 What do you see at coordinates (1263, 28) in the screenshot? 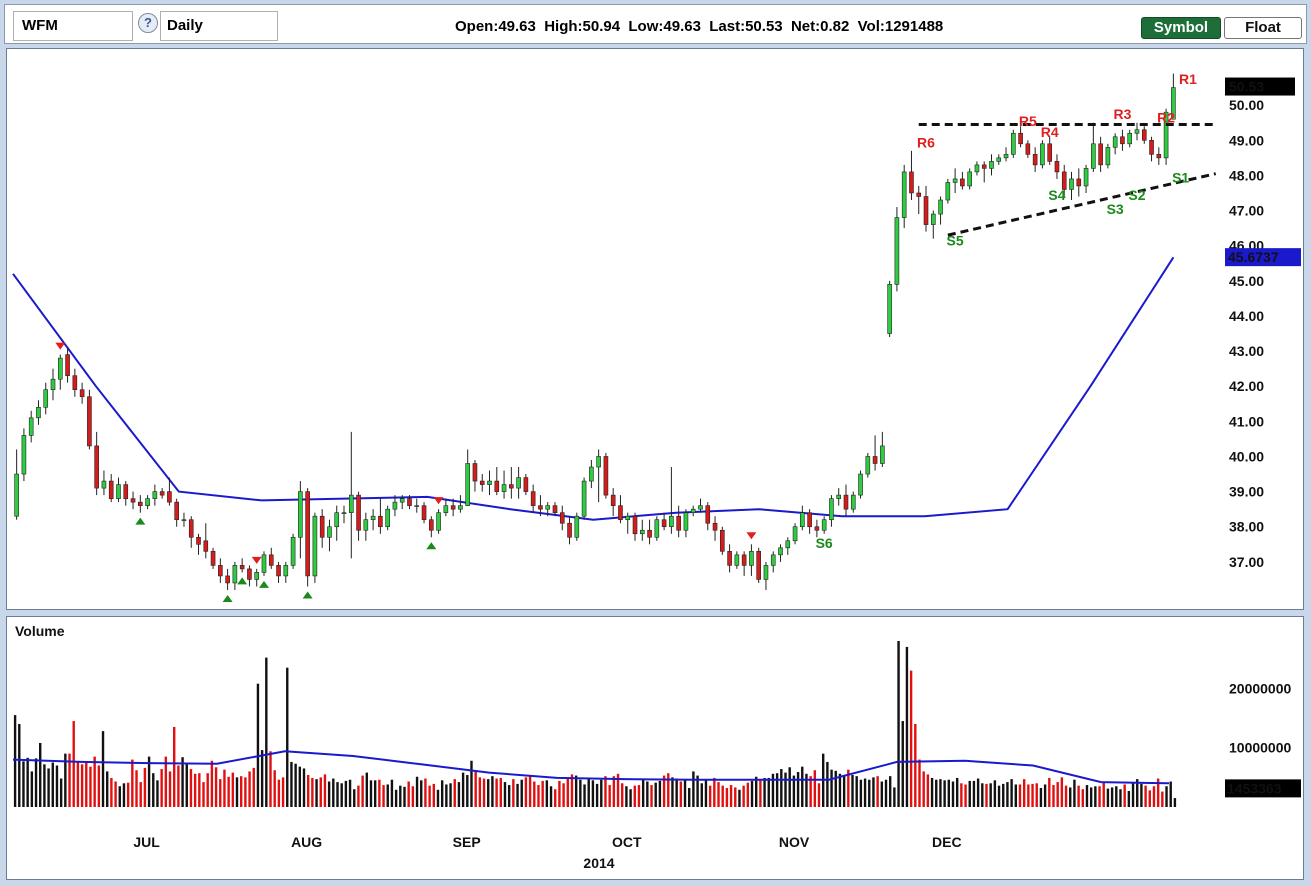
I see `float-button: Float` at bounding box center [1263, 28].